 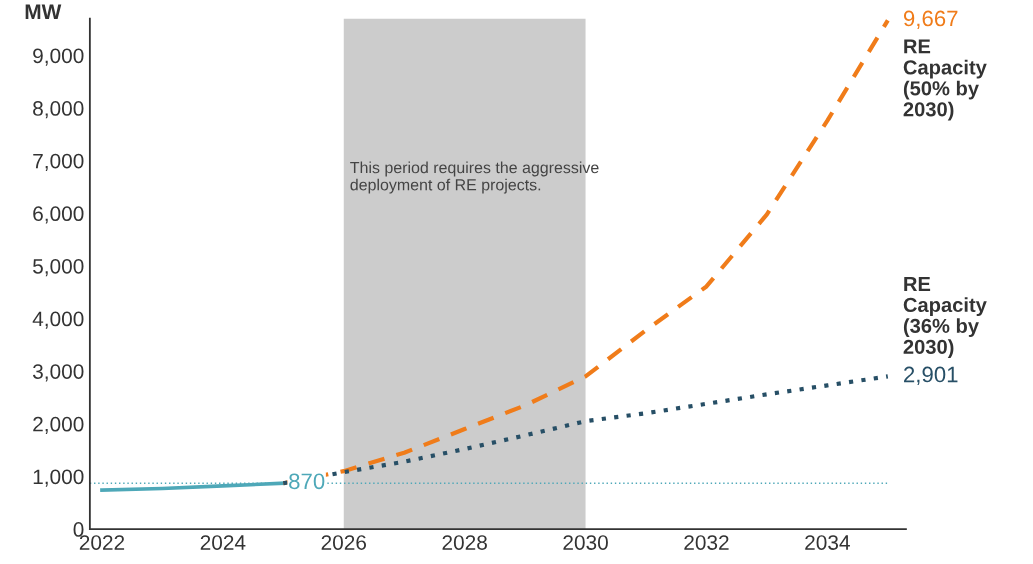 What do you see at coordinates (827, 542) in the screenshot?
I see `x-tick-label: 2034` at bounding box center [827, 542].